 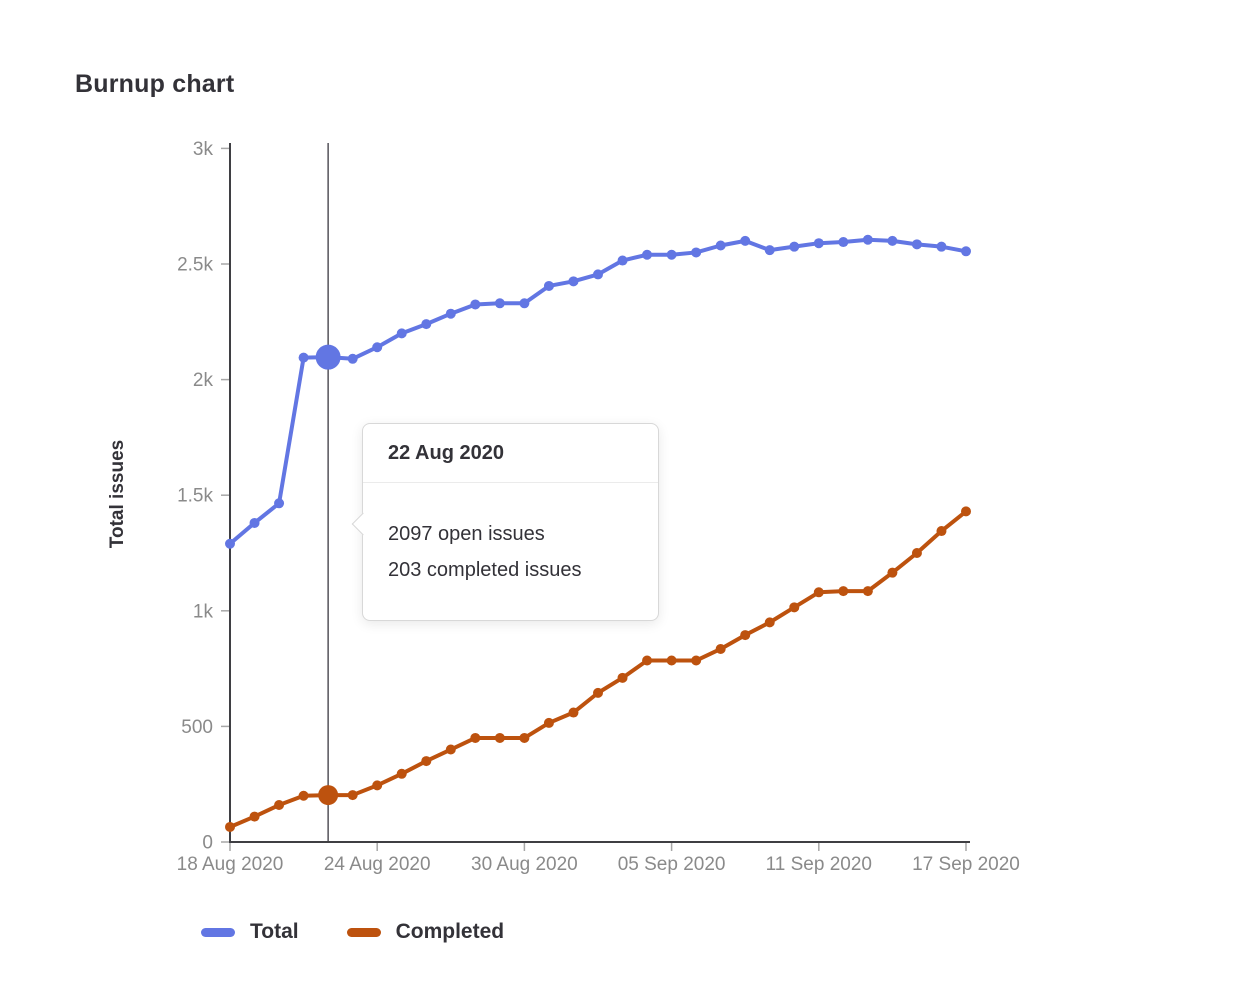 What do you see at coordinates (218, 932) in the screenshot?
I see `total-series-swatch-icon` at bounding box center [218, 932].